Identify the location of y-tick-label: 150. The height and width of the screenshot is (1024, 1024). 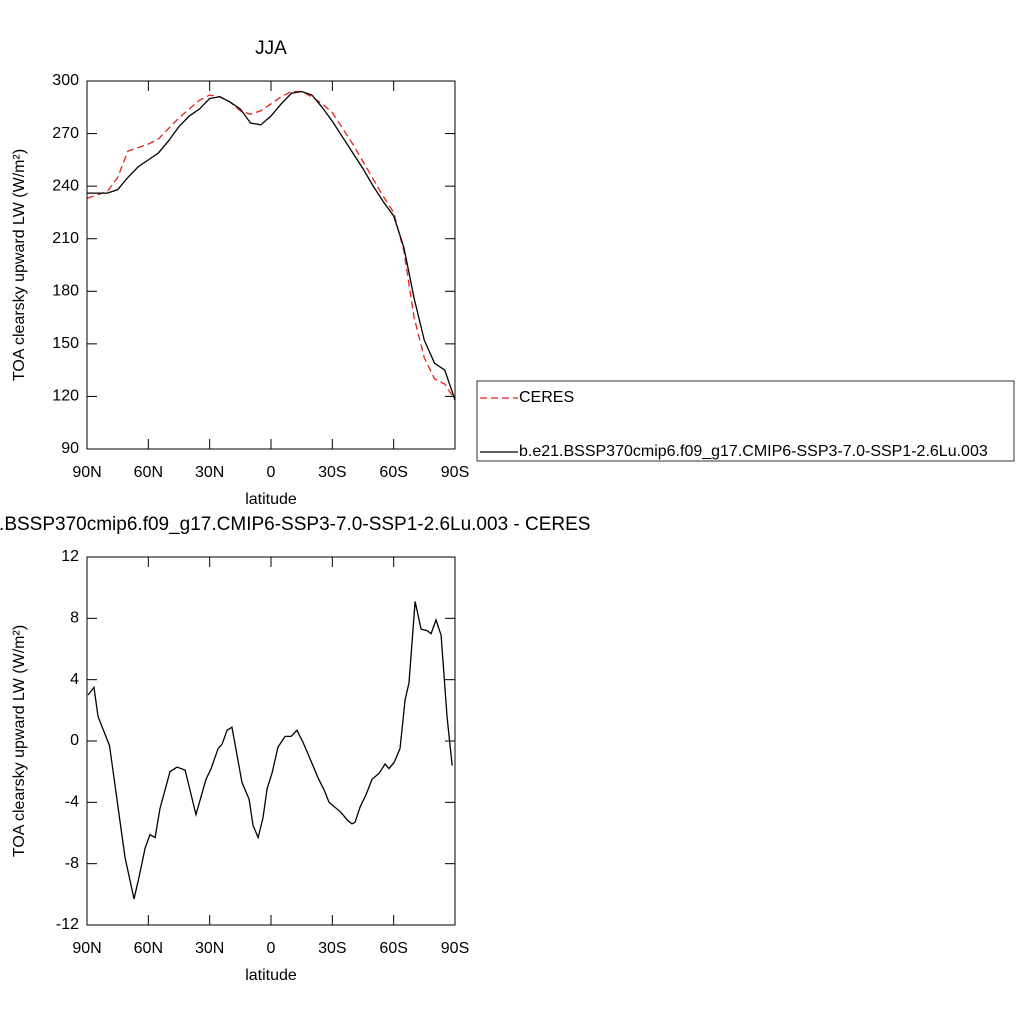
(65, 343).